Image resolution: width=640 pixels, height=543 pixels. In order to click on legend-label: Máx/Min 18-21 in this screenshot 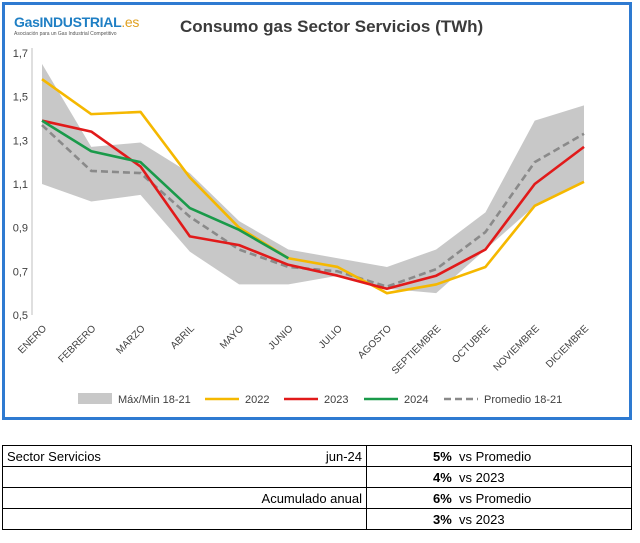, I will do `click(154, 400)`.